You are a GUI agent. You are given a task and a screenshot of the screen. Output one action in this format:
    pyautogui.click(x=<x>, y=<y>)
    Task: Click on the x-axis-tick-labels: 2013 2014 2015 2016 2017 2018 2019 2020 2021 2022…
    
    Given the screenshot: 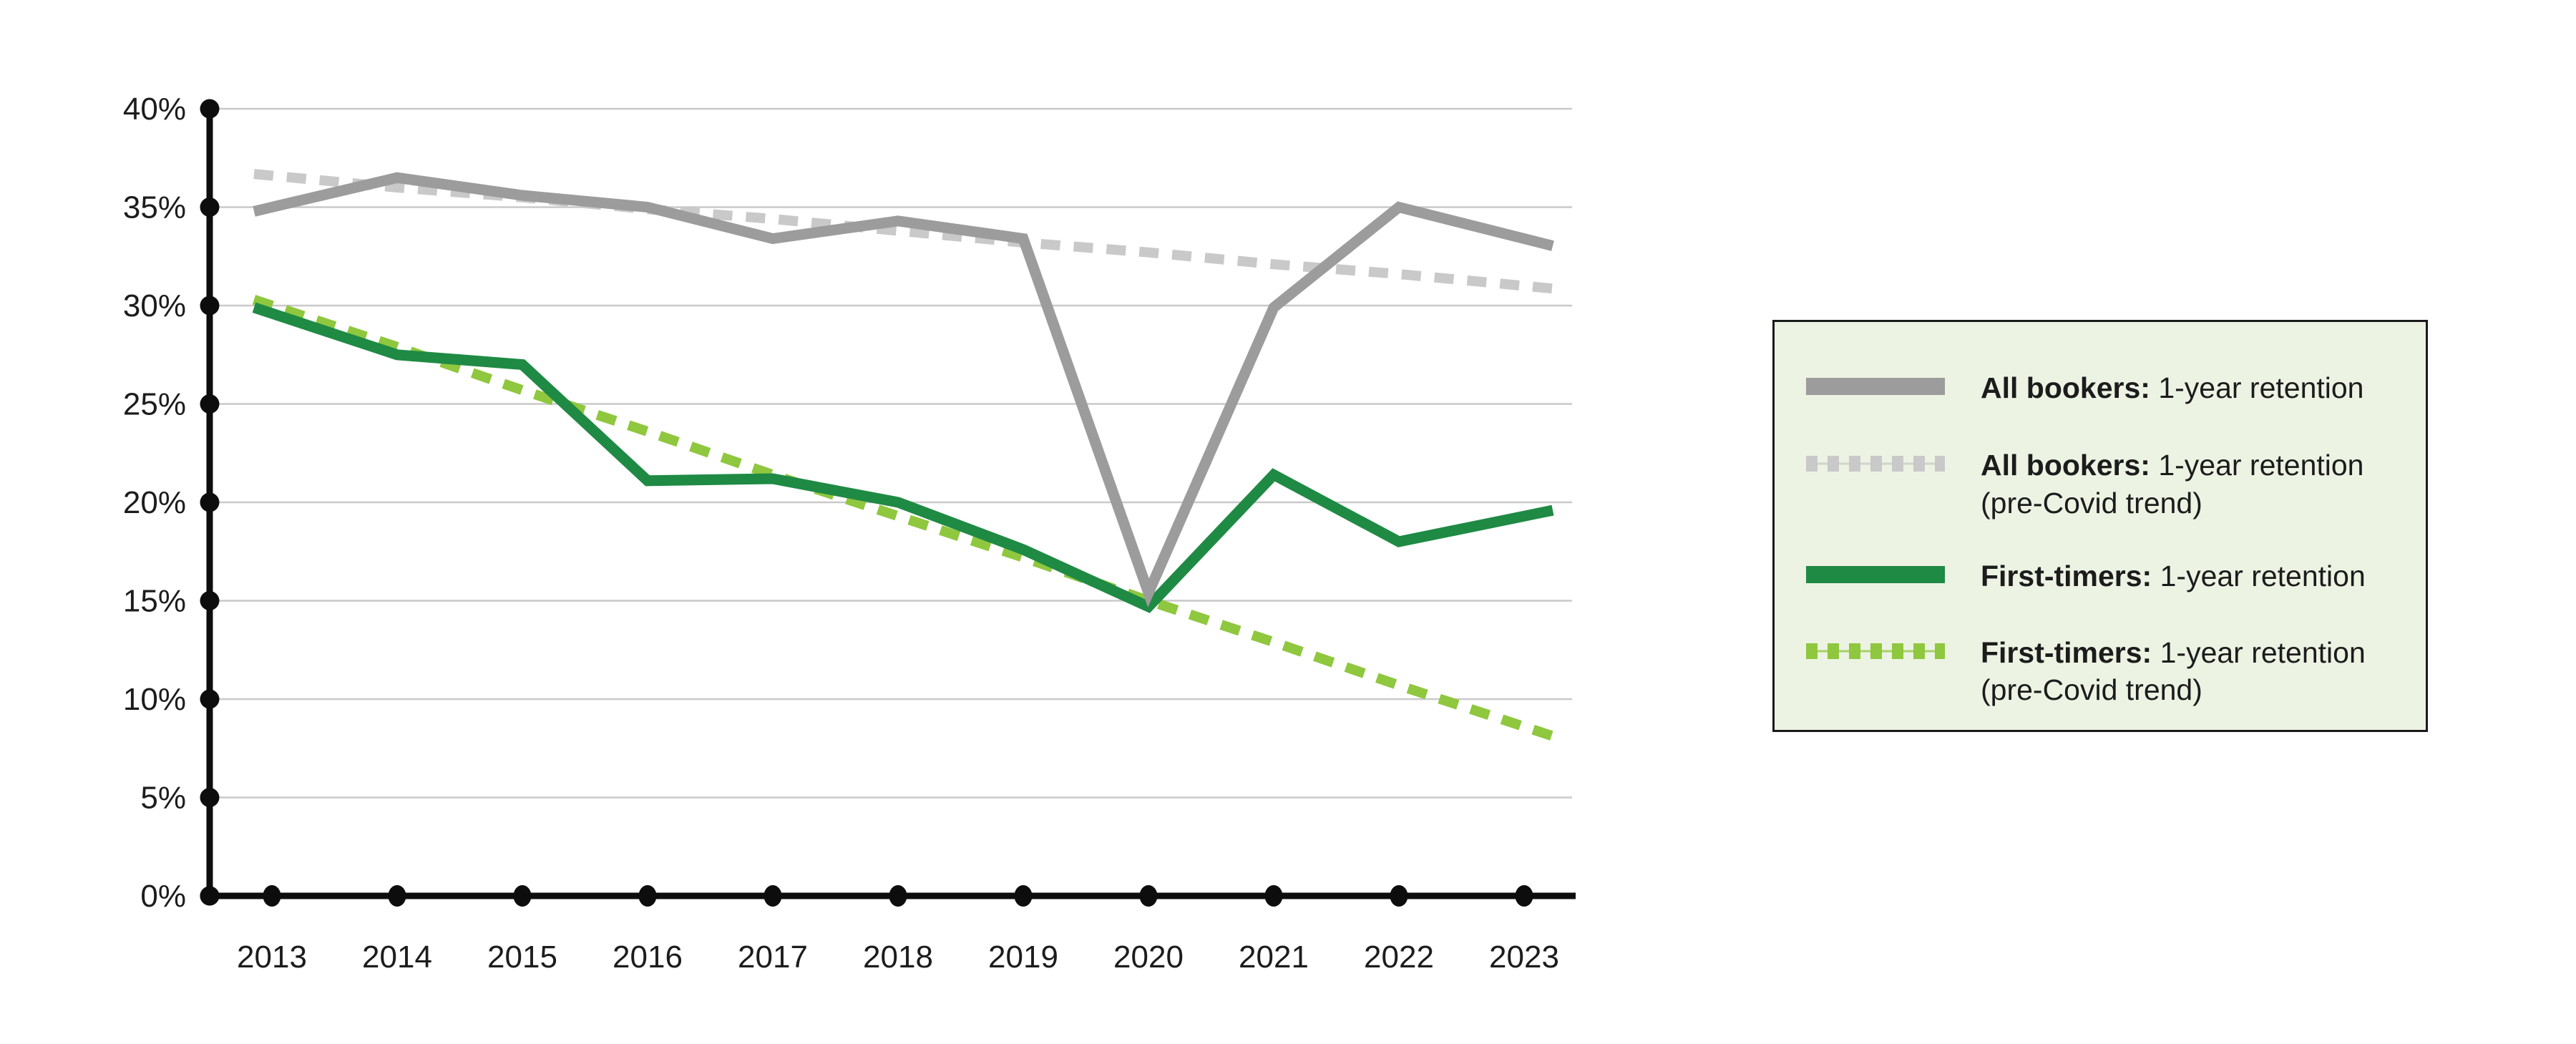 What is the action you would take?
    pyautogui.click(x=898, y=957)
    